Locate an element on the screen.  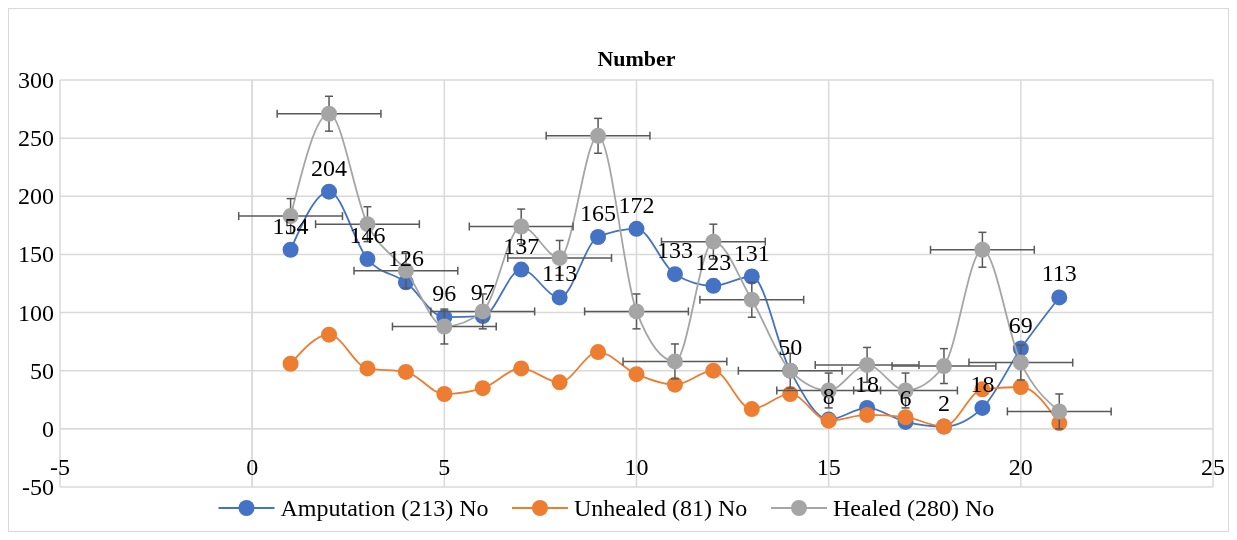
y-tick-label: 150 is located at coordinates (36, 254).